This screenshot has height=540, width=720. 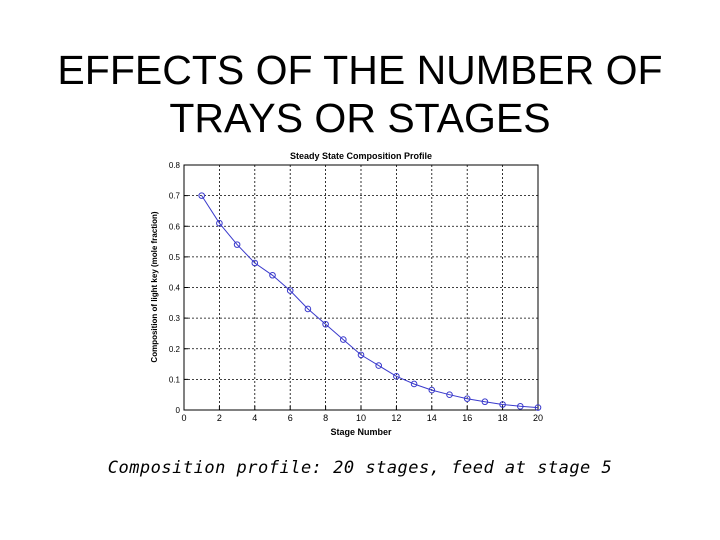 I want to click on y-tick-label: 0.7, so click(x=175, y=196).